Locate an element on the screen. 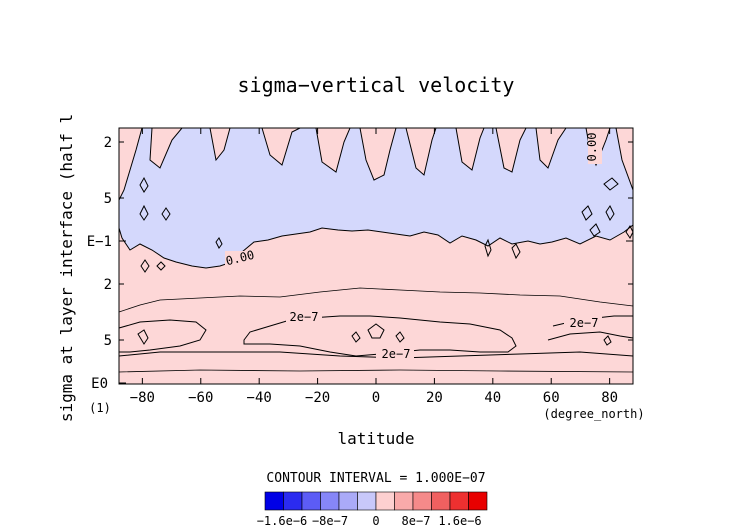 This screenshot has width=752, height=532. x-tick-label: 80 is located at coordinates (609, 398).